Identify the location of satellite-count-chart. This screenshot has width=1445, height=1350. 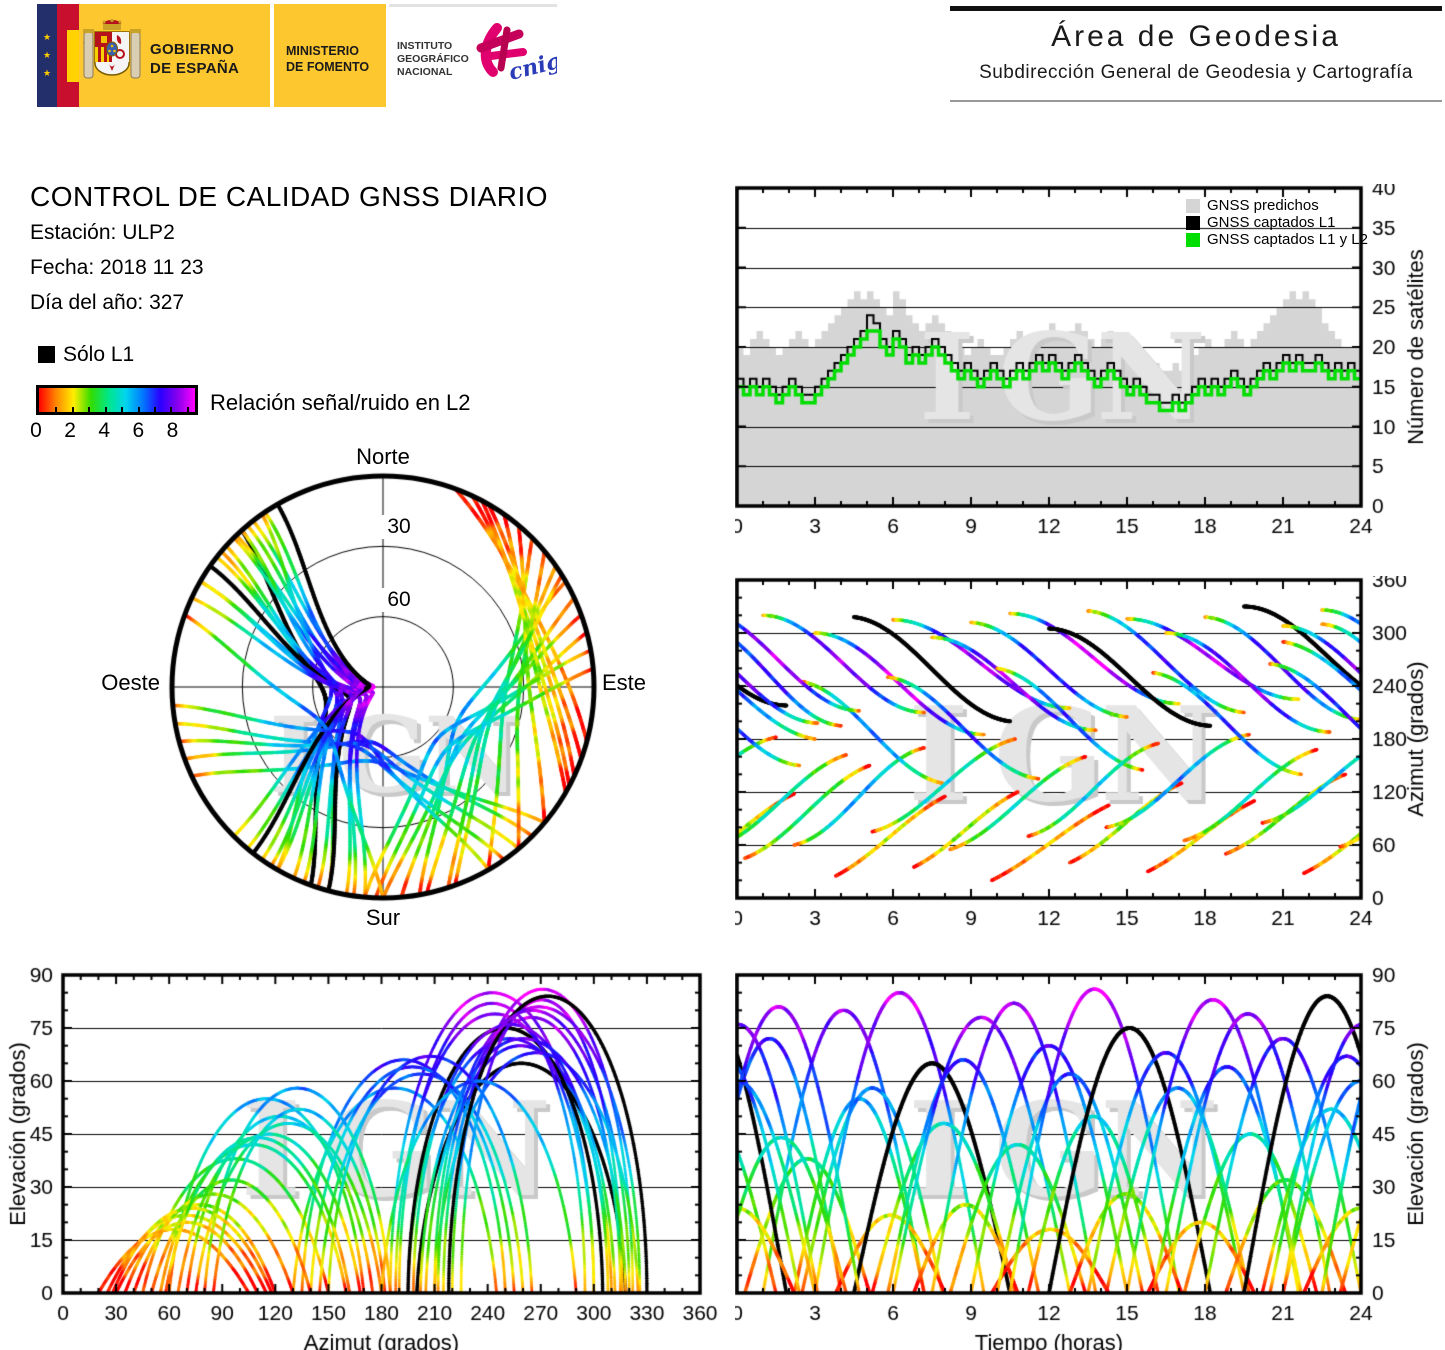
(1090, 361).